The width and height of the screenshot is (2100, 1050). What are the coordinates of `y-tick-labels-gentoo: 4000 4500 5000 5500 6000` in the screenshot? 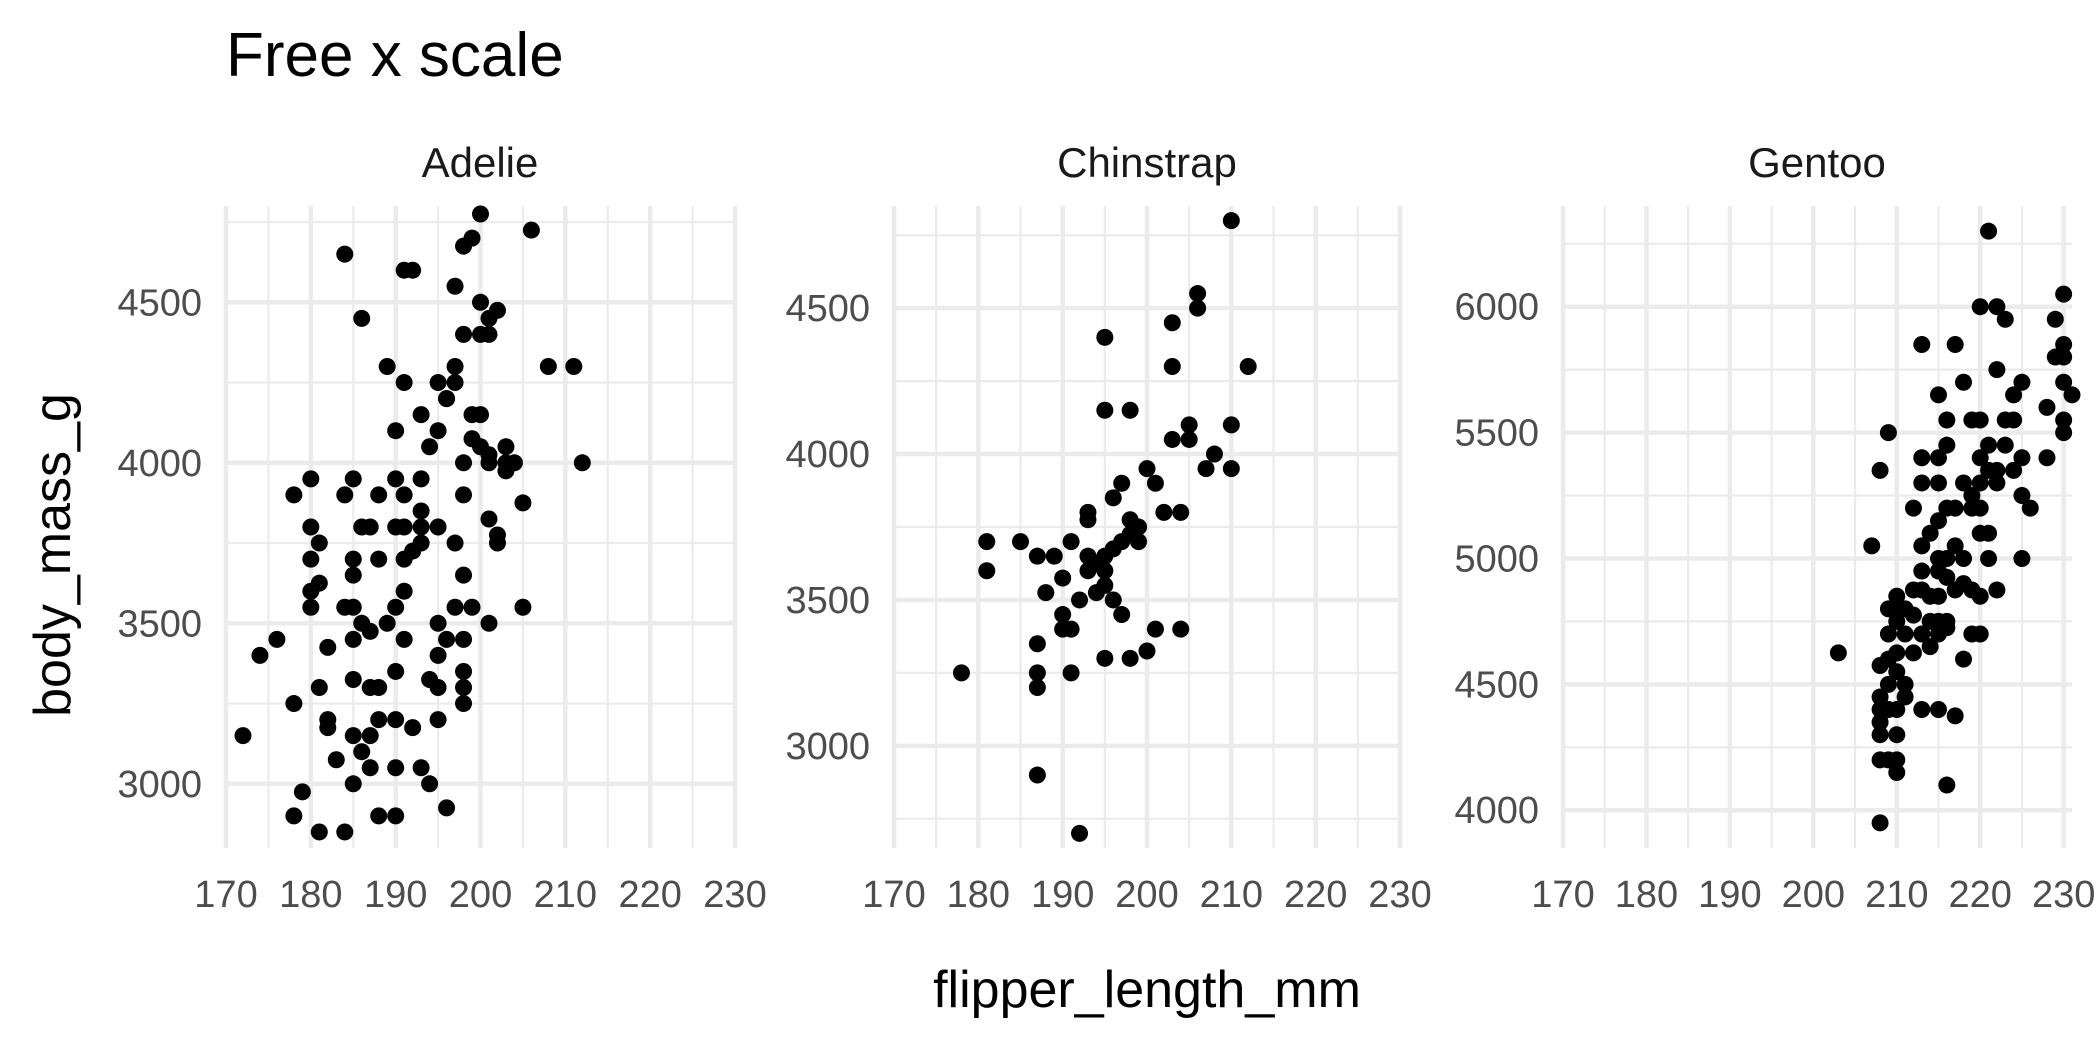 It's located at (1496, 560).